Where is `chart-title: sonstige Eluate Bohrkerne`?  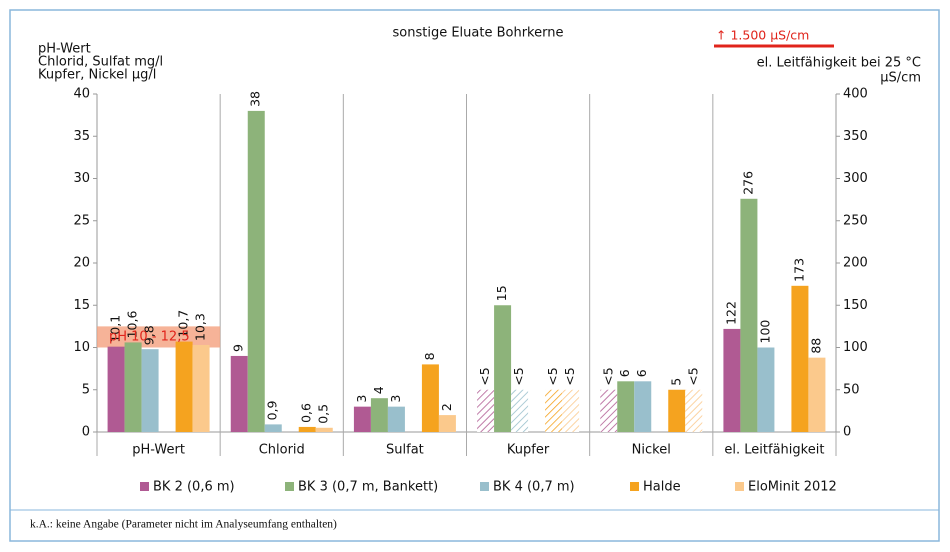 chart-title: sonstige Eluate Bohrkerne is located at coordinates (478, 33).